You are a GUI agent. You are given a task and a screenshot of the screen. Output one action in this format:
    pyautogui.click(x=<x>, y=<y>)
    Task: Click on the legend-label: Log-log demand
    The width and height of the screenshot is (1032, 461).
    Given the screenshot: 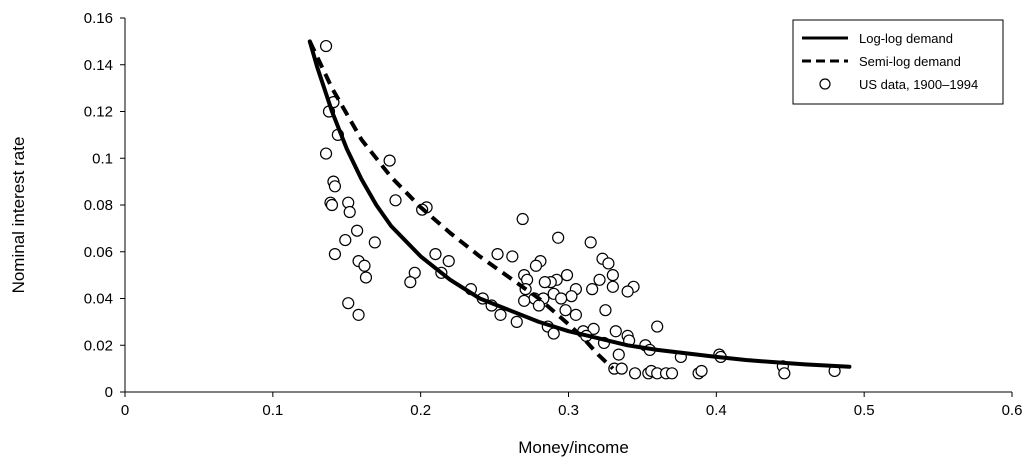 What is the action you would take?
    pyautogui.click(x=906, y=38)
    